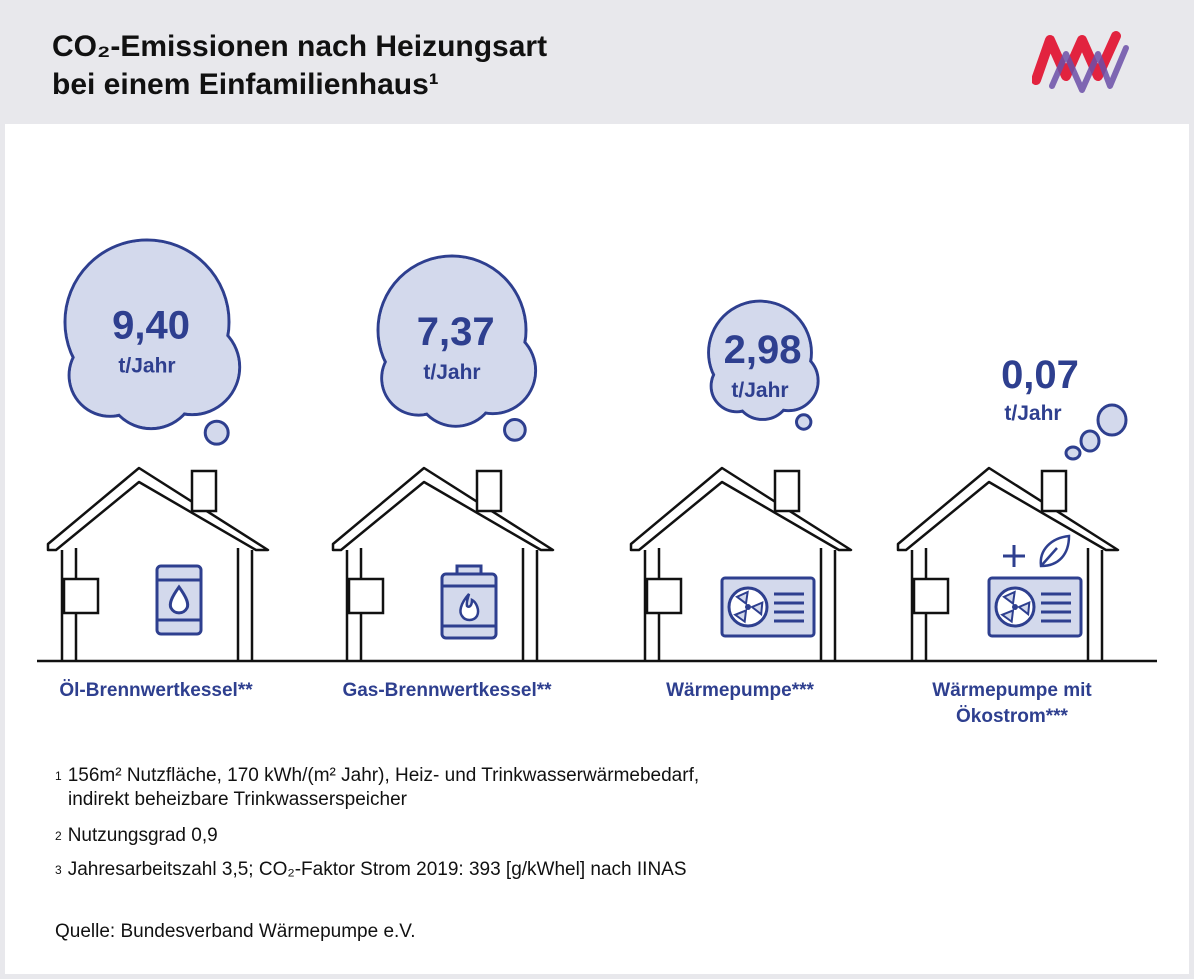 The height and width of the screenshot is (979, 1194). What do you see at coordinates (58, 836) in the screenshot?
I see `footnote-mark: 2` at bounding box center [58, 836].